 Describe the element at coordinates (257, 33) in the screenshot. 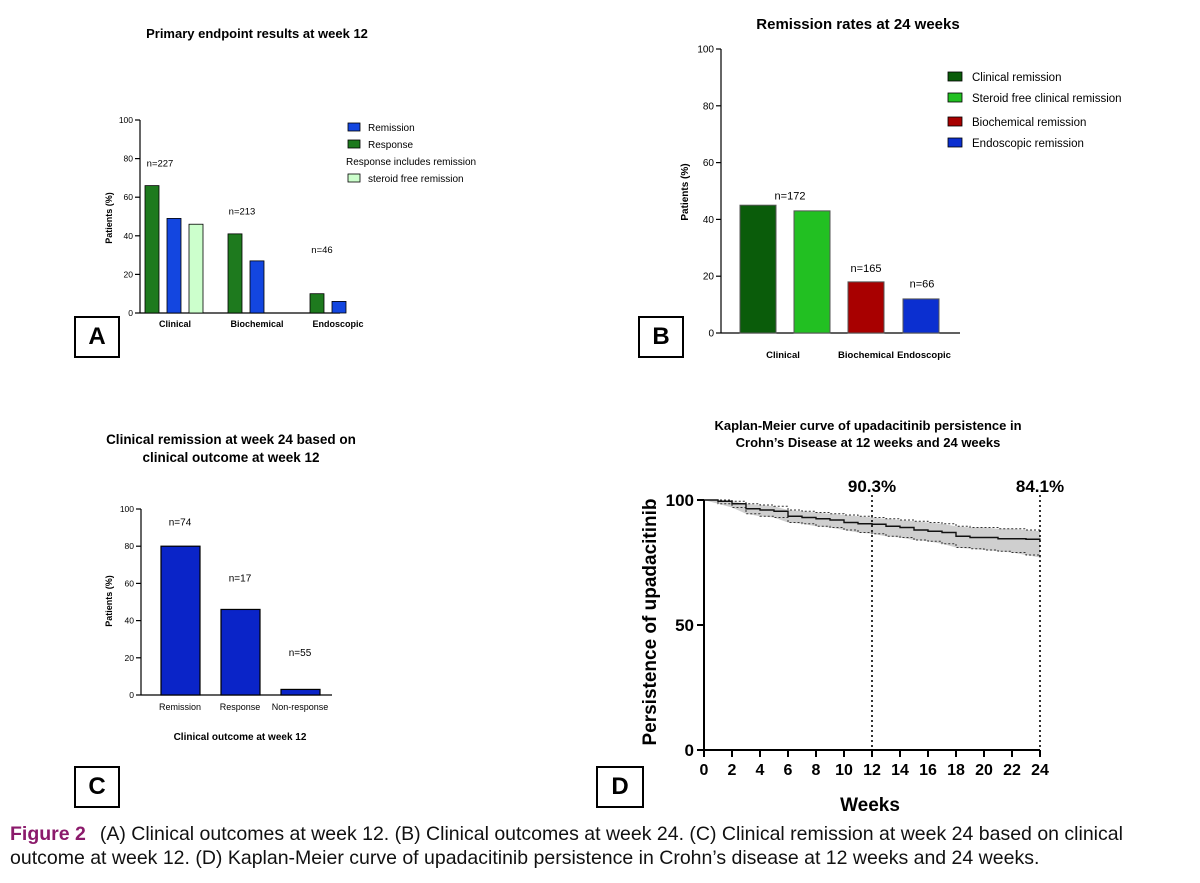

I see `chart-a-title: Primary endpoint results at week 12` at that location.